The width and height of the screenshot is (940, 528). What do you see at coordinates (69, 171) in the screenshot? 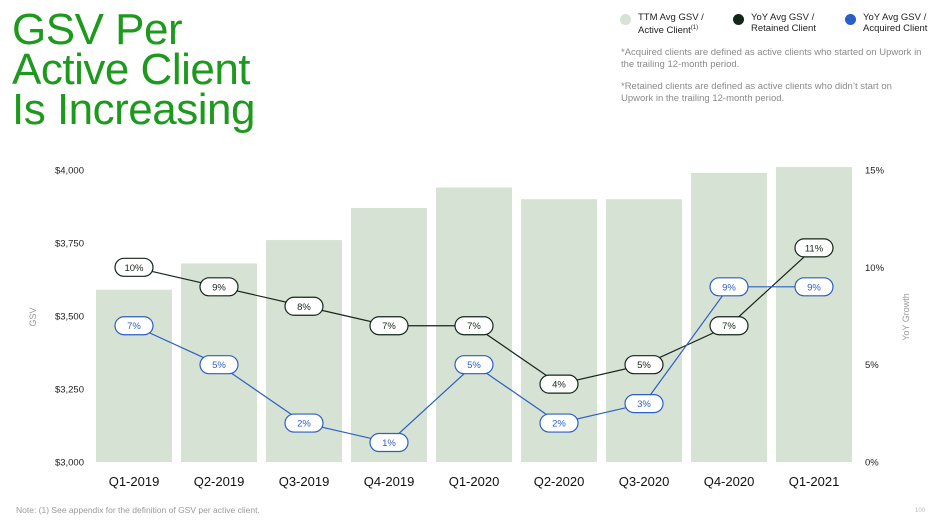
I see `y-tick-label: $4,000` at bounding box center [69, 171].